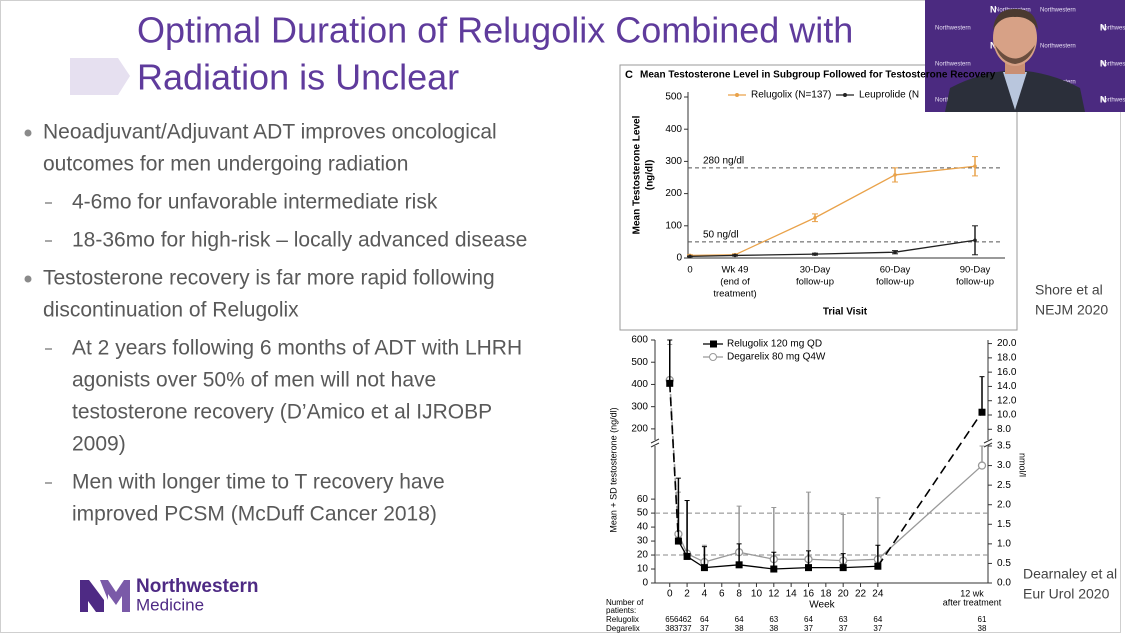  What do you see at coordinates (673, 129) in the screenshot?
I see `y-tick-label: 400` at bounding box center [673, 129].